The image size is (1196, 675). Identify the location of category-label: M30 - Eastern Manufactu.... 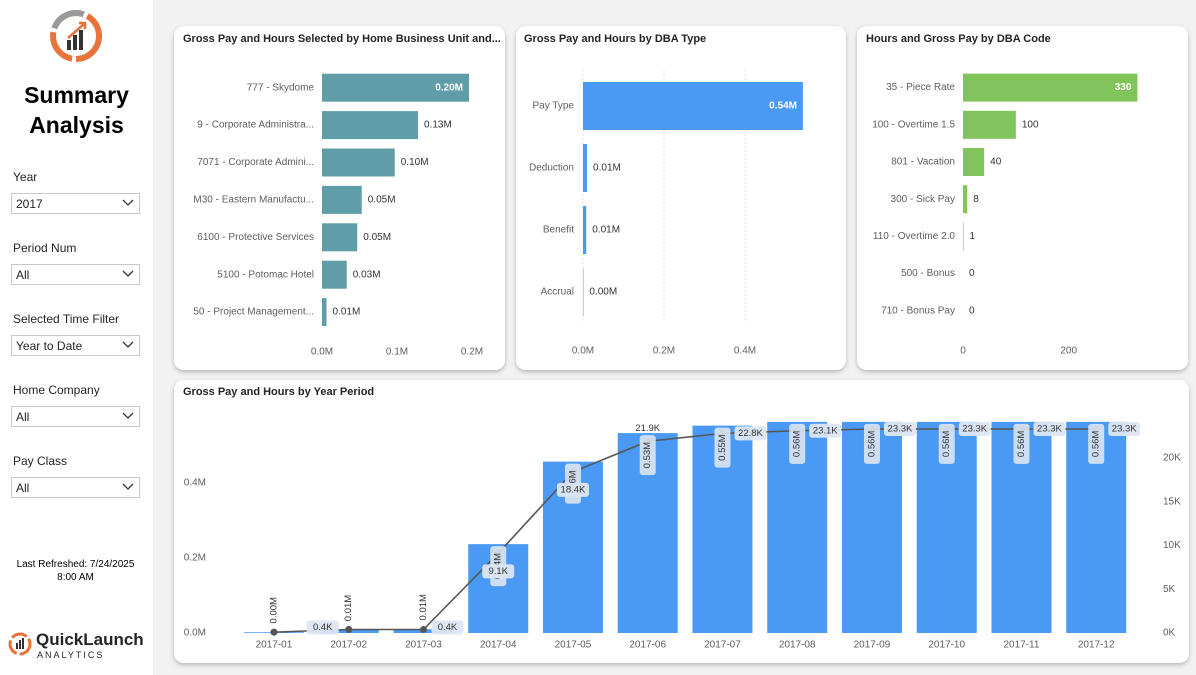
(253, 200).